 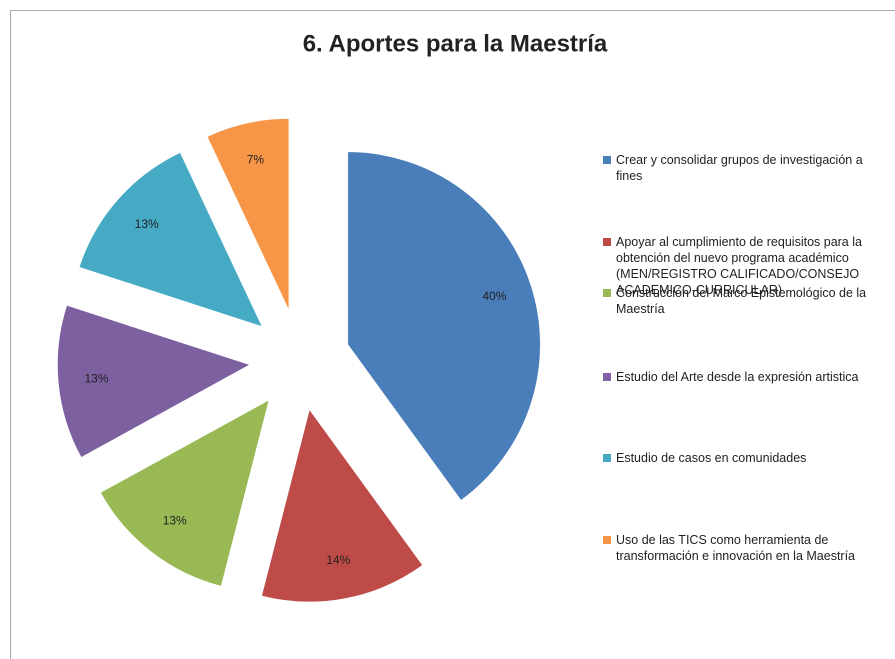 What do you see at coordinates (494, 296) in the screenshot?
I see `data-label: 40%` at bounding box center [494, 296].